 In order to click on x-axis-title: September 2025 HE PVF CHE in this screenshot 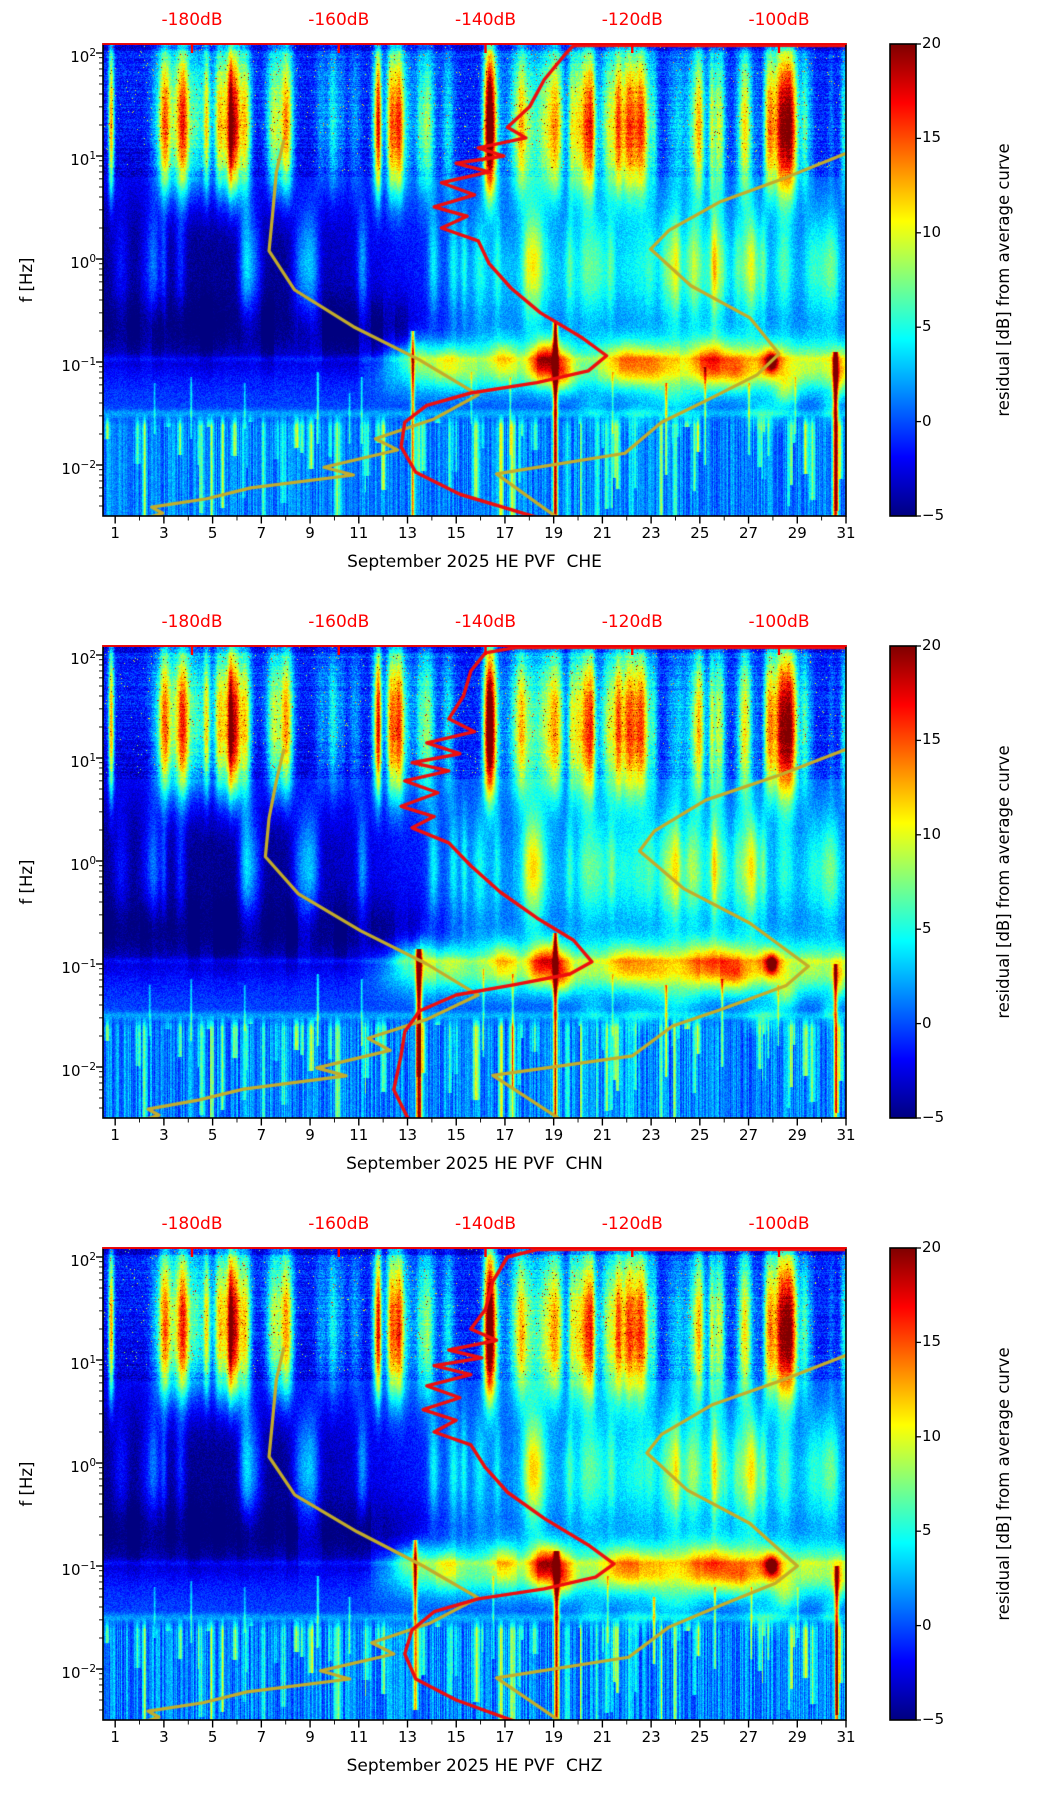, I will do `click(474, 562)`.